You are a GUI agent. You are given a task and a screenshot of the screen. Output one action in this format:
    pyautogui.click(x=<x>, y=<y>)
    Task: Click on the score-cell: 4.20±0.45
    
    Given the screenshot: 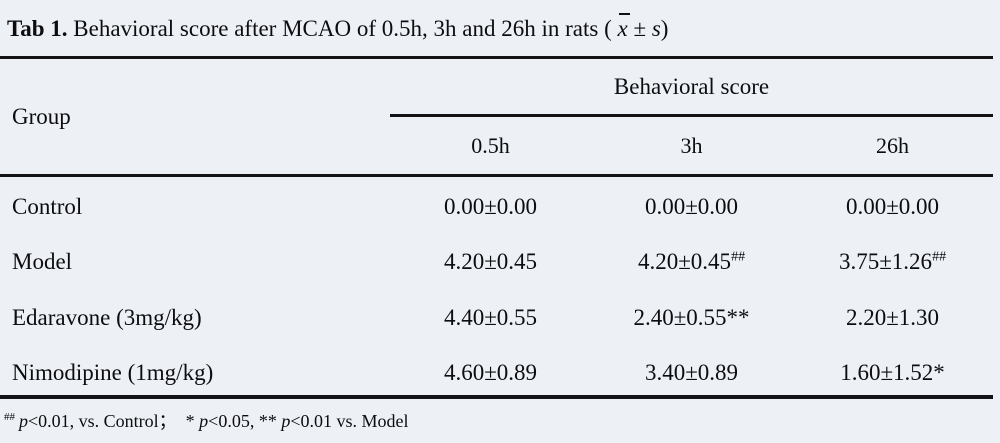 What is the action you would take?
    pyautogui.click(x=490, y=262)
    